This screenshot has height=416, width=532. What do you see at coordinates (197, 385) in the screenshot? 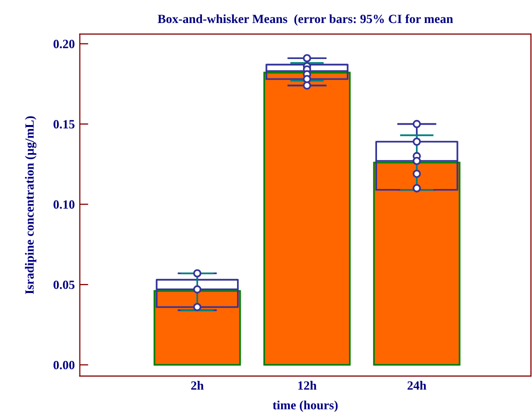
I see `x-tick-label: 2h` at bounding box center [197, 385].